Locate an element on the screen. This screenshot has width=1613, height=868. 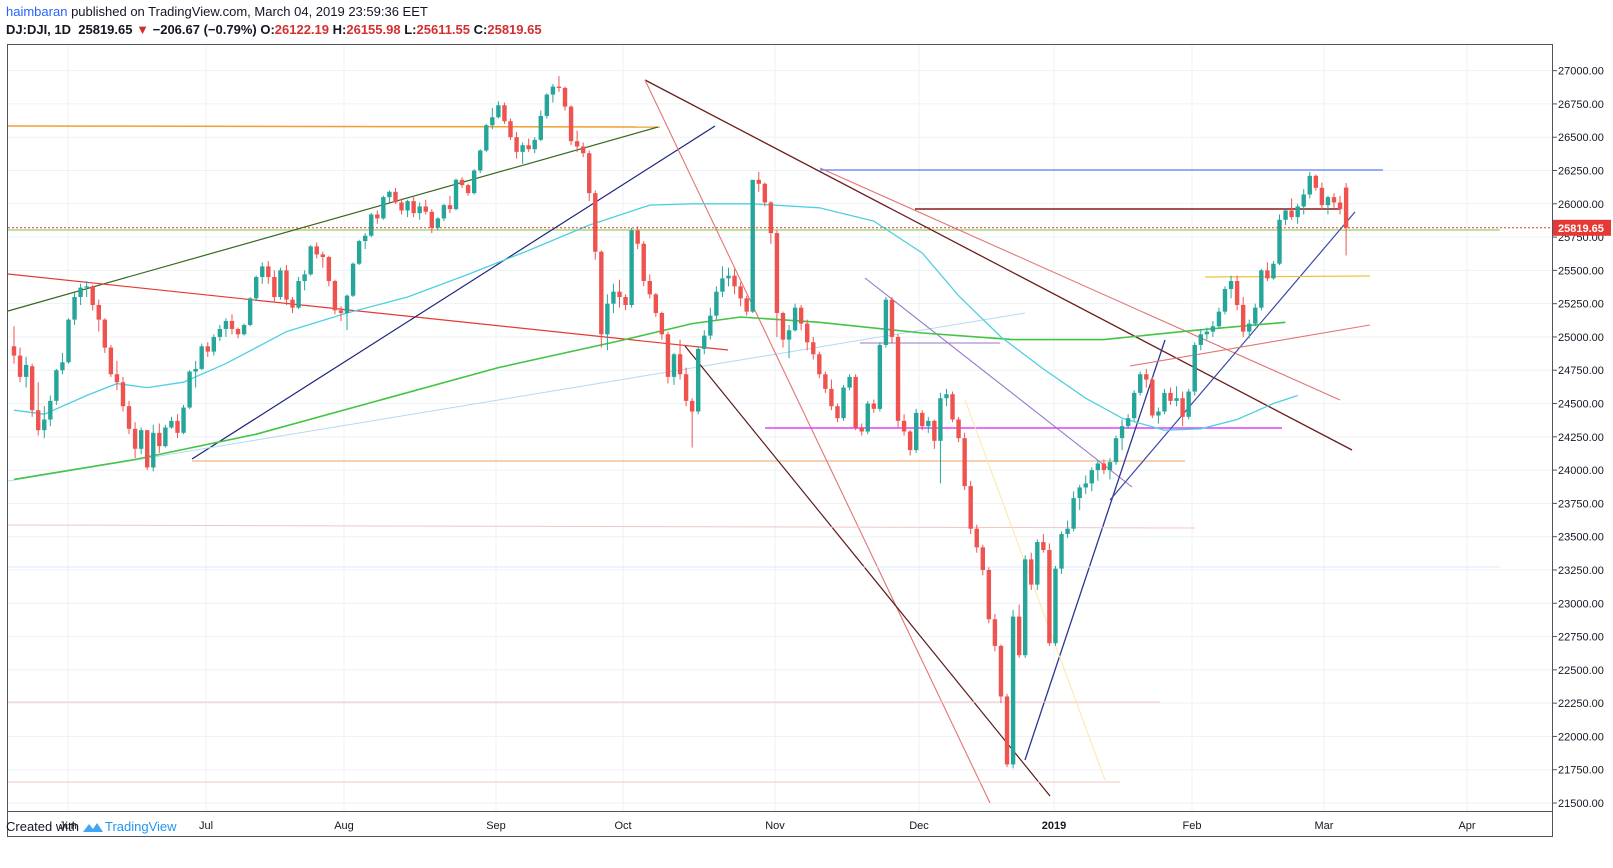
price-tick-label: 21500.00 is located at coordinates (1581, 804).